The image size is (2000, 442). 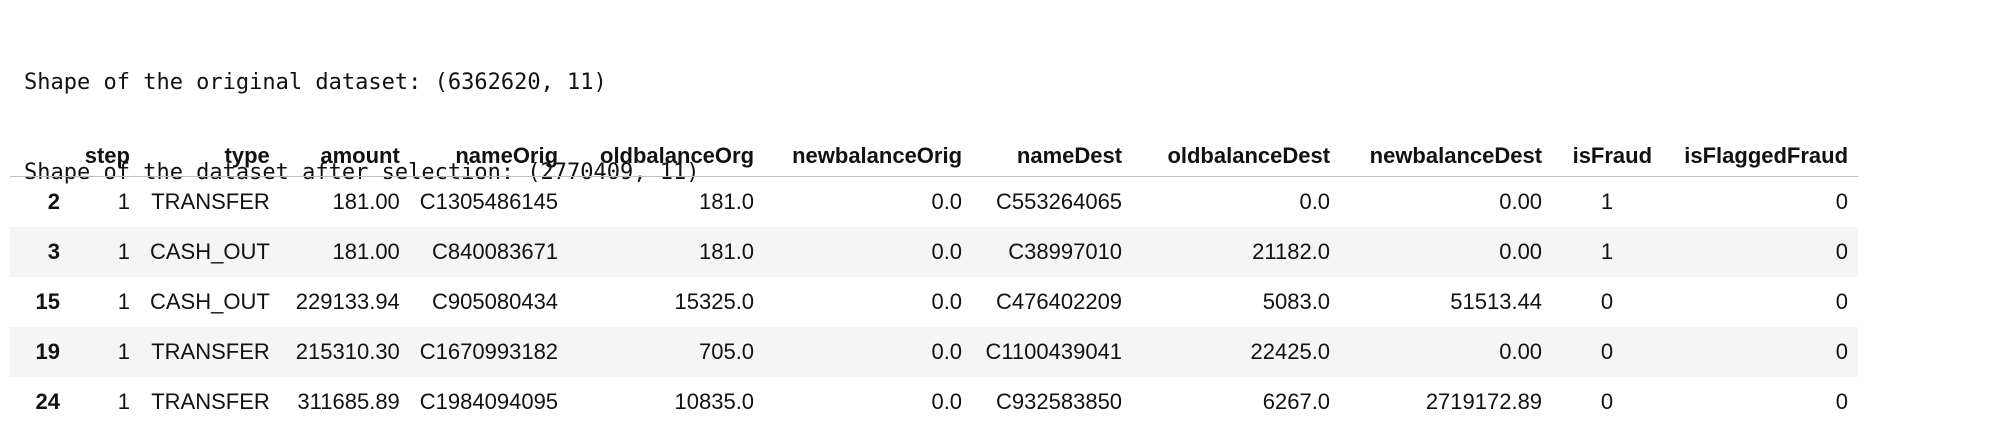 What do you see at coordinates (1059, 301) in the screenshot?
I see `cell-nameDest: C476402209` at bounding box center [1059, 301].